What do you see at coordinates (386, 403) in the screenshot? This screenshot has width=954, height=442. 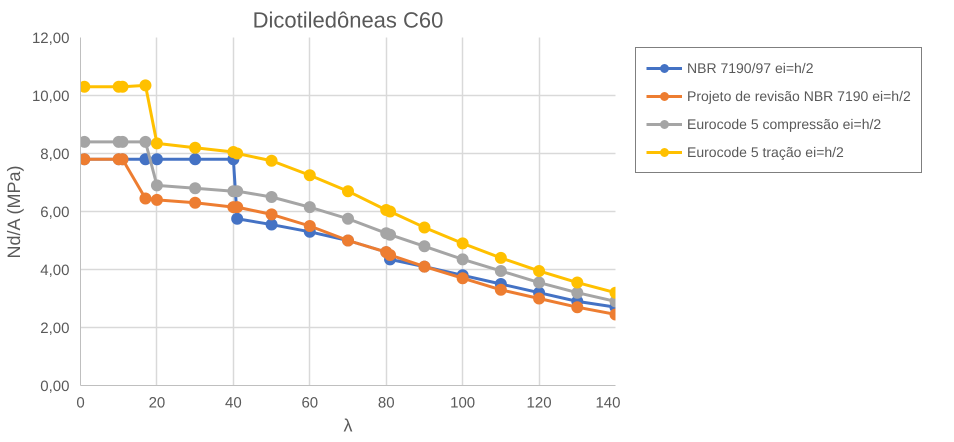 I see `x-tick-label: 80` at bounding box center [386, 403].